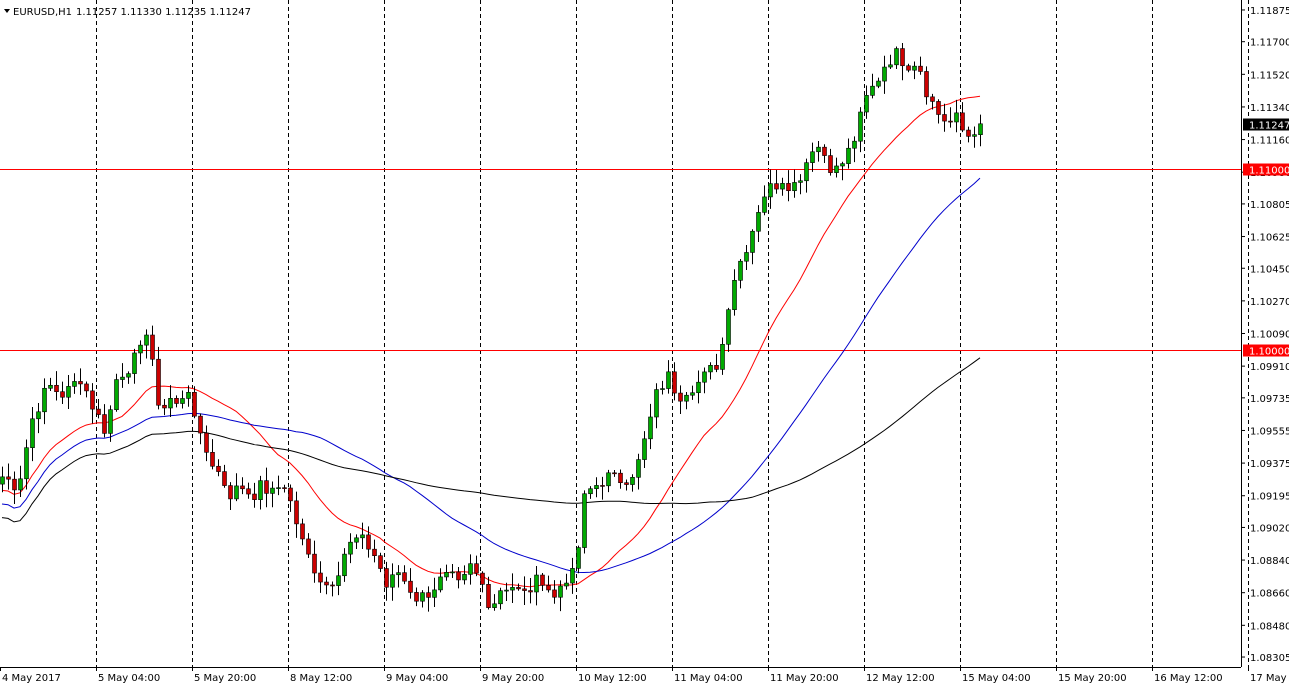  Describe the element at coordinates (1269, 11) in the screenshot. I see `y-tick-label: 1.11875` at that location.